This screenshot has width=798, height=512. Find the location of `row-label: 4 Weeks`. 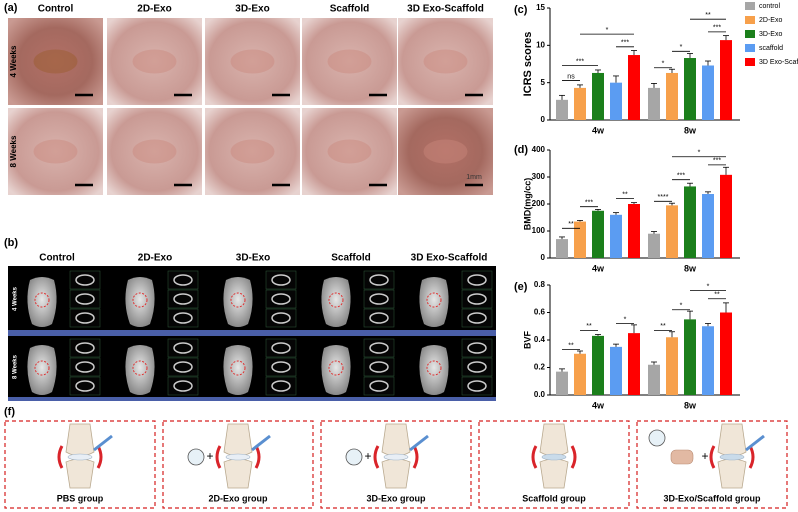

row-label: 4 Weeks is located at coordinates (13, 61).